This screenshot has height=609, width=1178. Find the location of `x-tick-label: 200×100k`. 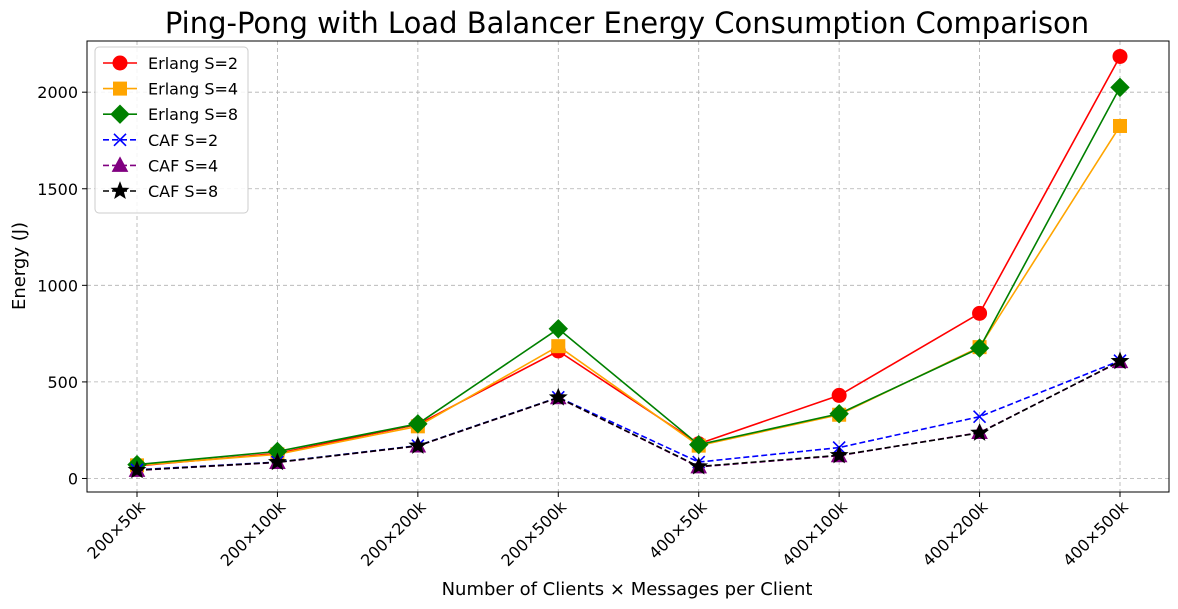

x-tick-label: 200×100k is located at coordinates (253, 533).